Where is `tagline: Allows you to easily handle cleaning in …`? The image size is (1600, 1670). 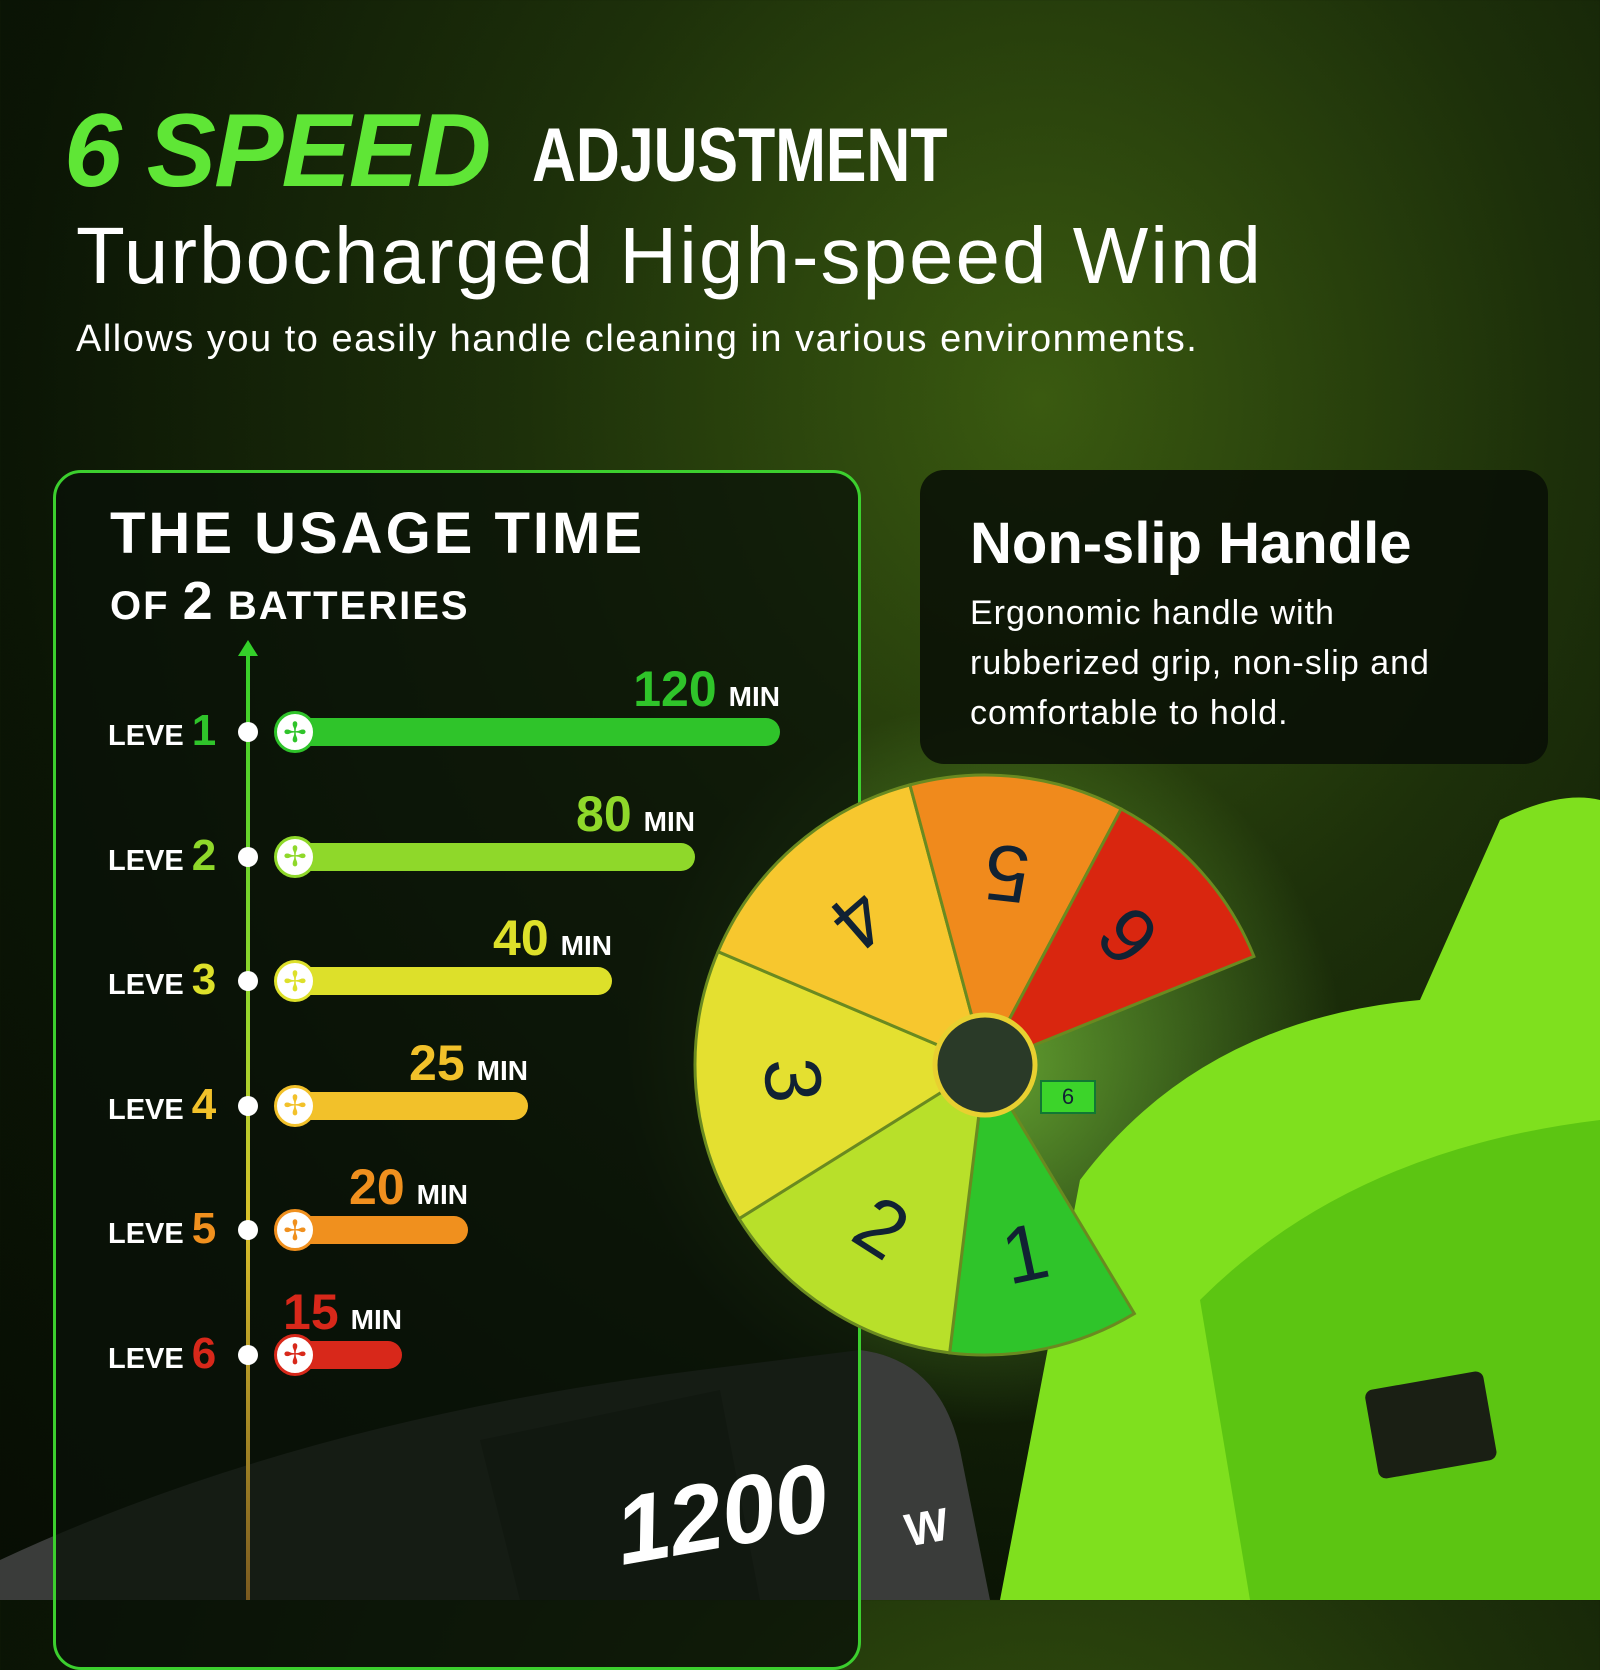
tagline: Allows you to easily handle cleaning in … is located at coordinates (637, 339).